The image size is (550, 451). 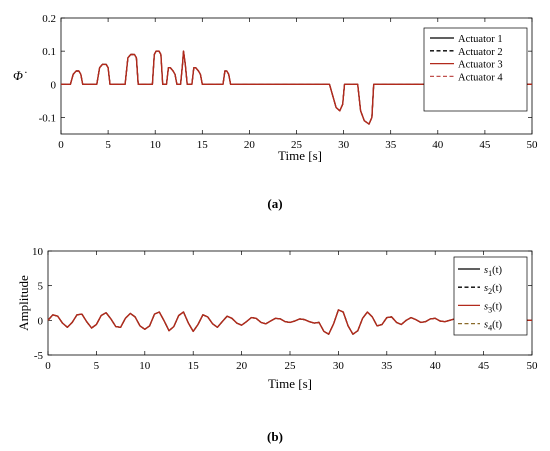 I want to click on panel-caption-a: (a), so click(x=274, y=203).